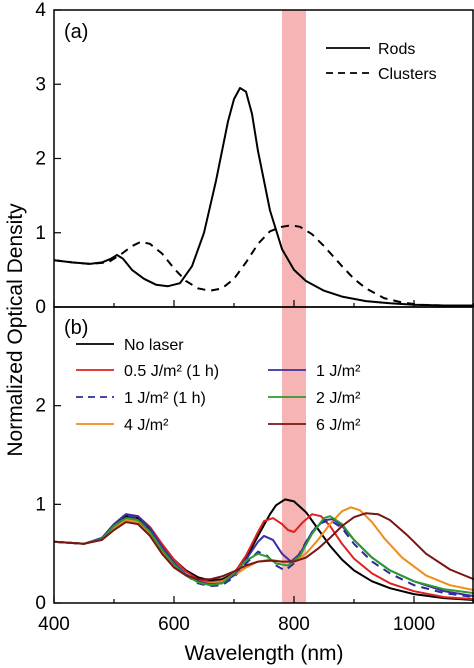  What do you see at coordinates (396, 49) in the screenshot?
I see `legend-a-rods-label: Rods` at bounding box center [396, 49].